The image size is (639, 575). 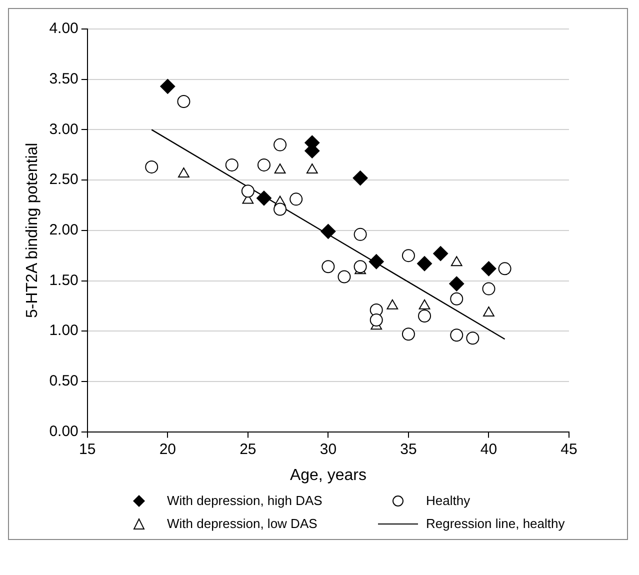 I want to click on x-tick-label: 15, so click(x=87, y=449).